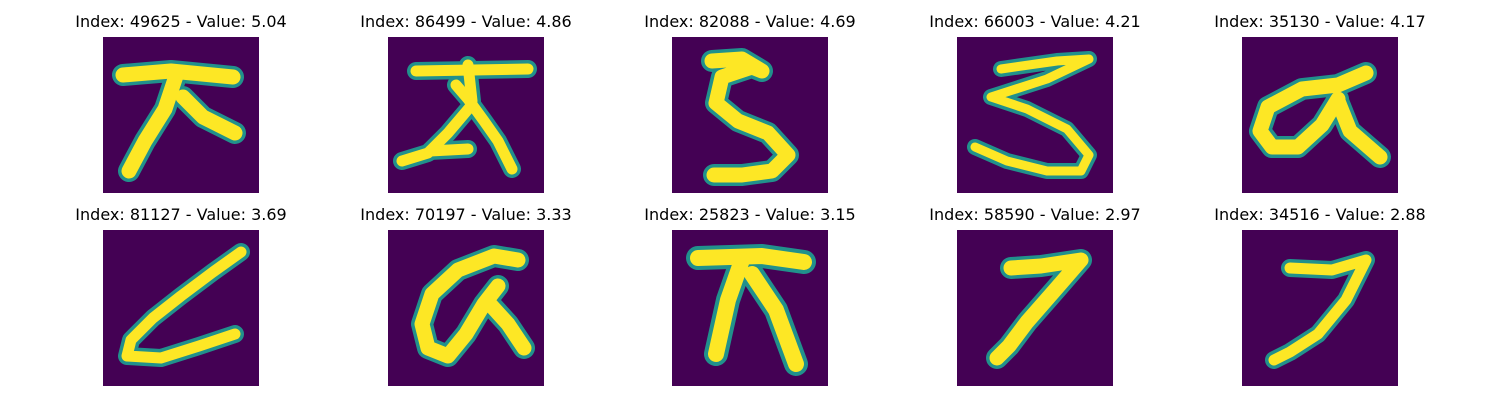 The height and width of the screenshot is (400, 1500). I want to click on panel-title: Index: 81127 - Value: 3.69, so click(181, 214).